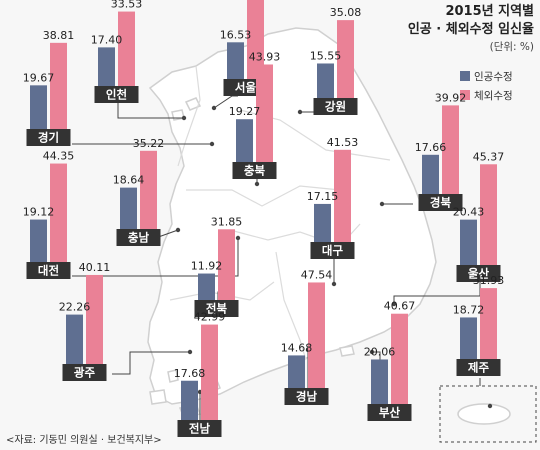  Describe the element at coordinates (129, 180) in the screenshot. I see `value-label-artificial: 18.64` at that location.